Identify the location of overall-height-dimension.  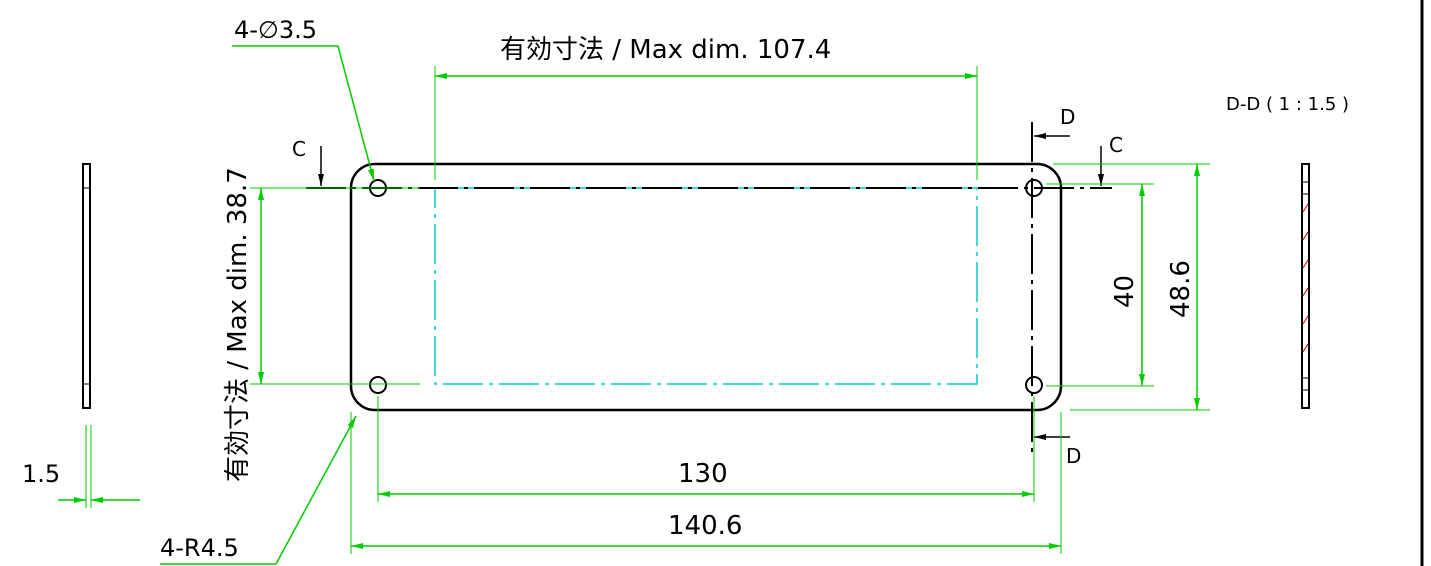
(1131, 287).